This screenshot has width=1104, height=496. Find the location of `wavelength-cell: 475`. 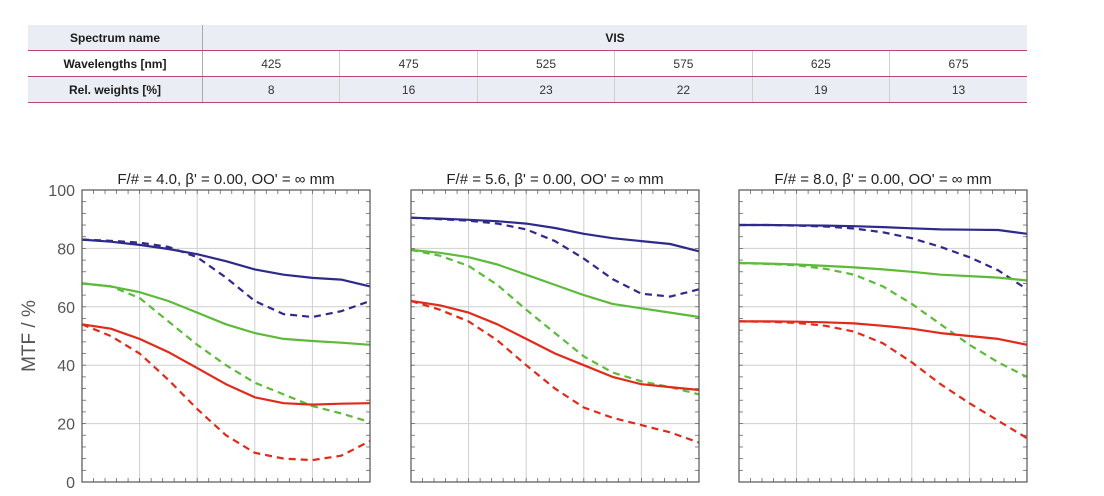

wavelength-cell: 475 is located at coordinates (408, 63).